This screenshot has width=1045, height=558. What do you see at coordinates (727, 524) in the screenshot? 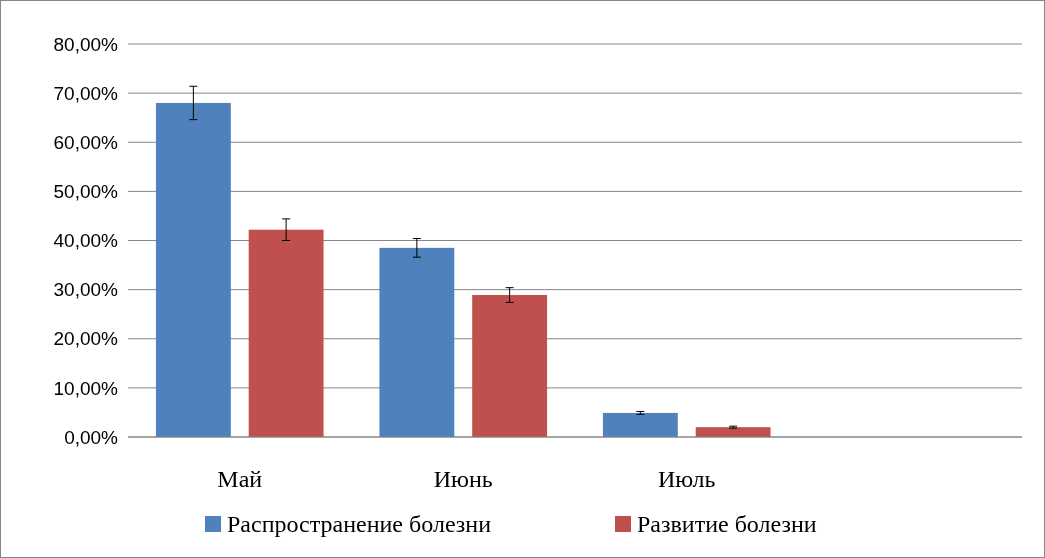
I see `legend-label: Развитие болезни` at bounding box center [727, 524].